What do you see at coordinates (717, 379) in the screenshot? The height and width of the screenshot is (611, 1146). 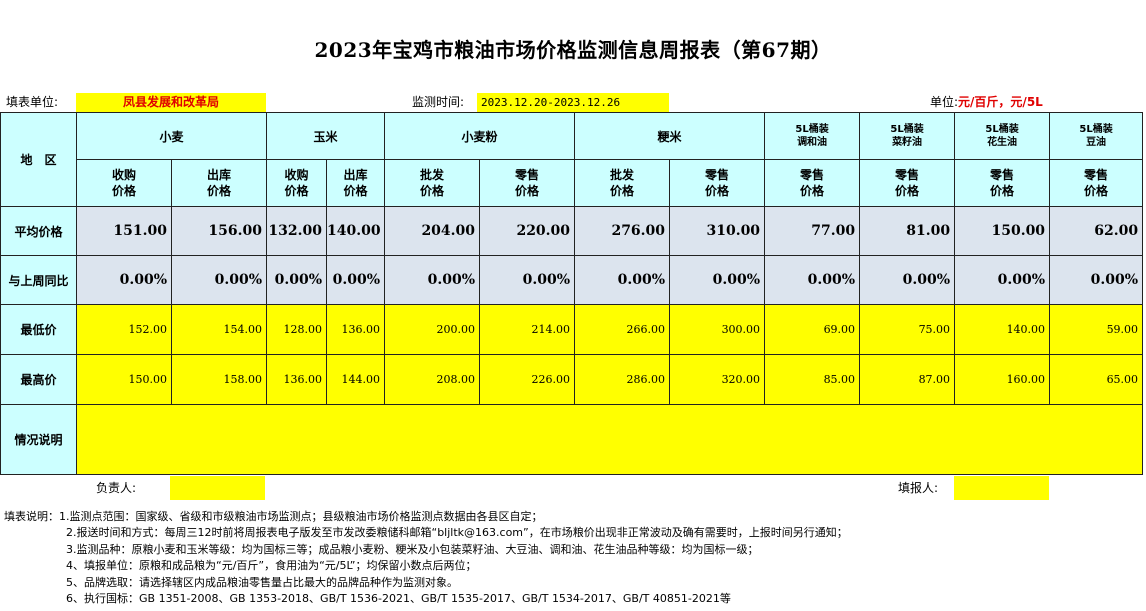 I see `price-cell: 320.00` at bounding box center [717, 379].